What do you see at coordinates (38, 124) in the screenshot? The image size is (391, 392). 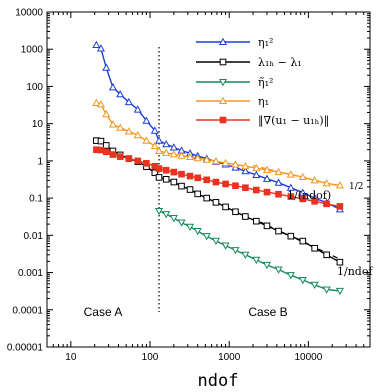 I see `y-tick-label: 10` at bounding box center [38, 124].